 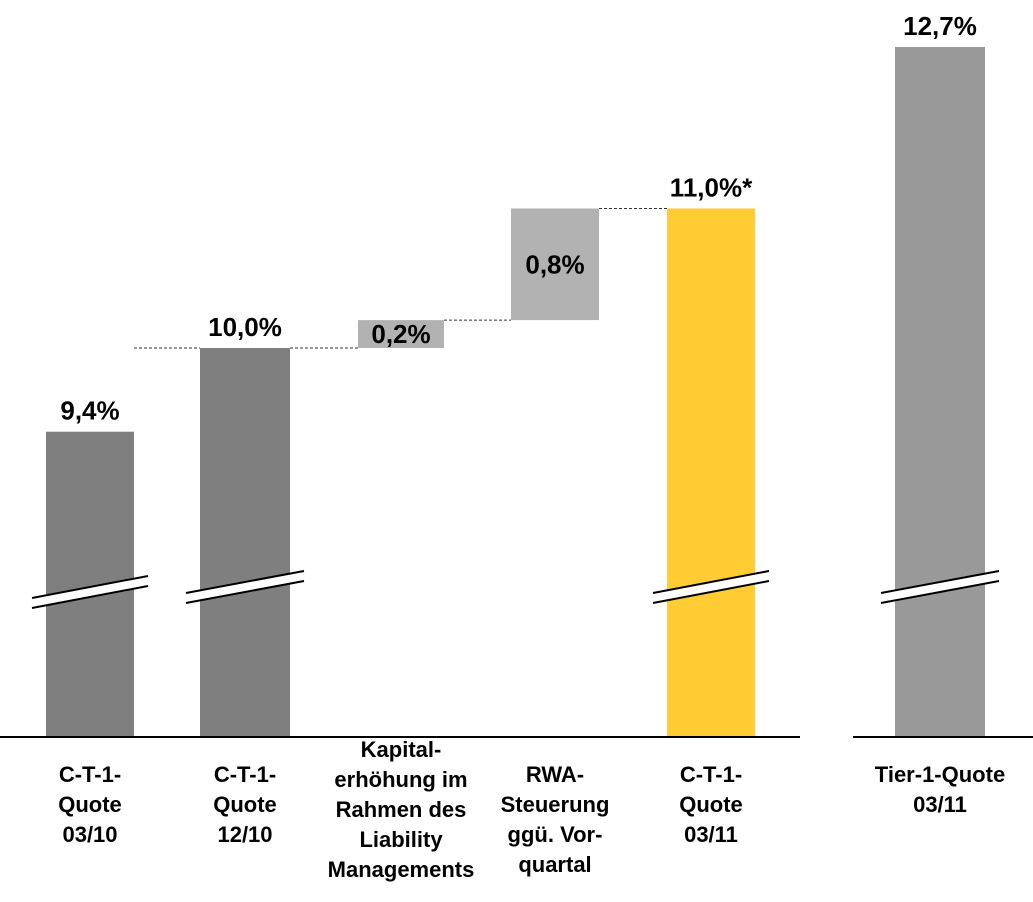 What do you see at coordinates (89, 411) in the screenshot?
I see `value-label-ct1-0310: 9,4%` at bounding box center [89, 411].